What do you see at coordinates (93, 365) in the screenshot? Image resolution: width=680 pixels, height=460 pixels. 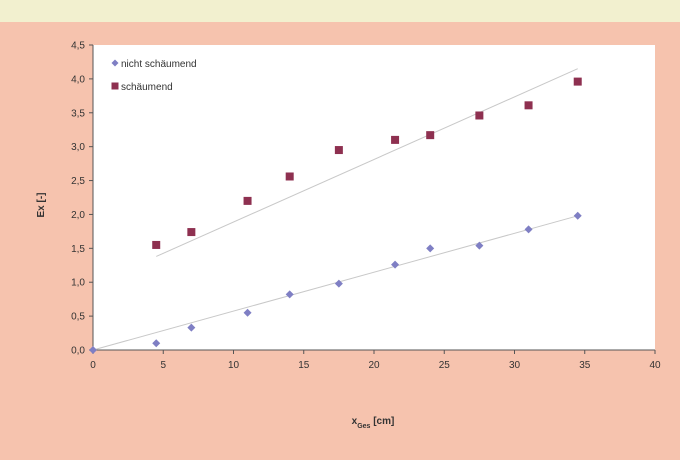 I see `x-tick-label: 0` at bounding box center [93, 365].